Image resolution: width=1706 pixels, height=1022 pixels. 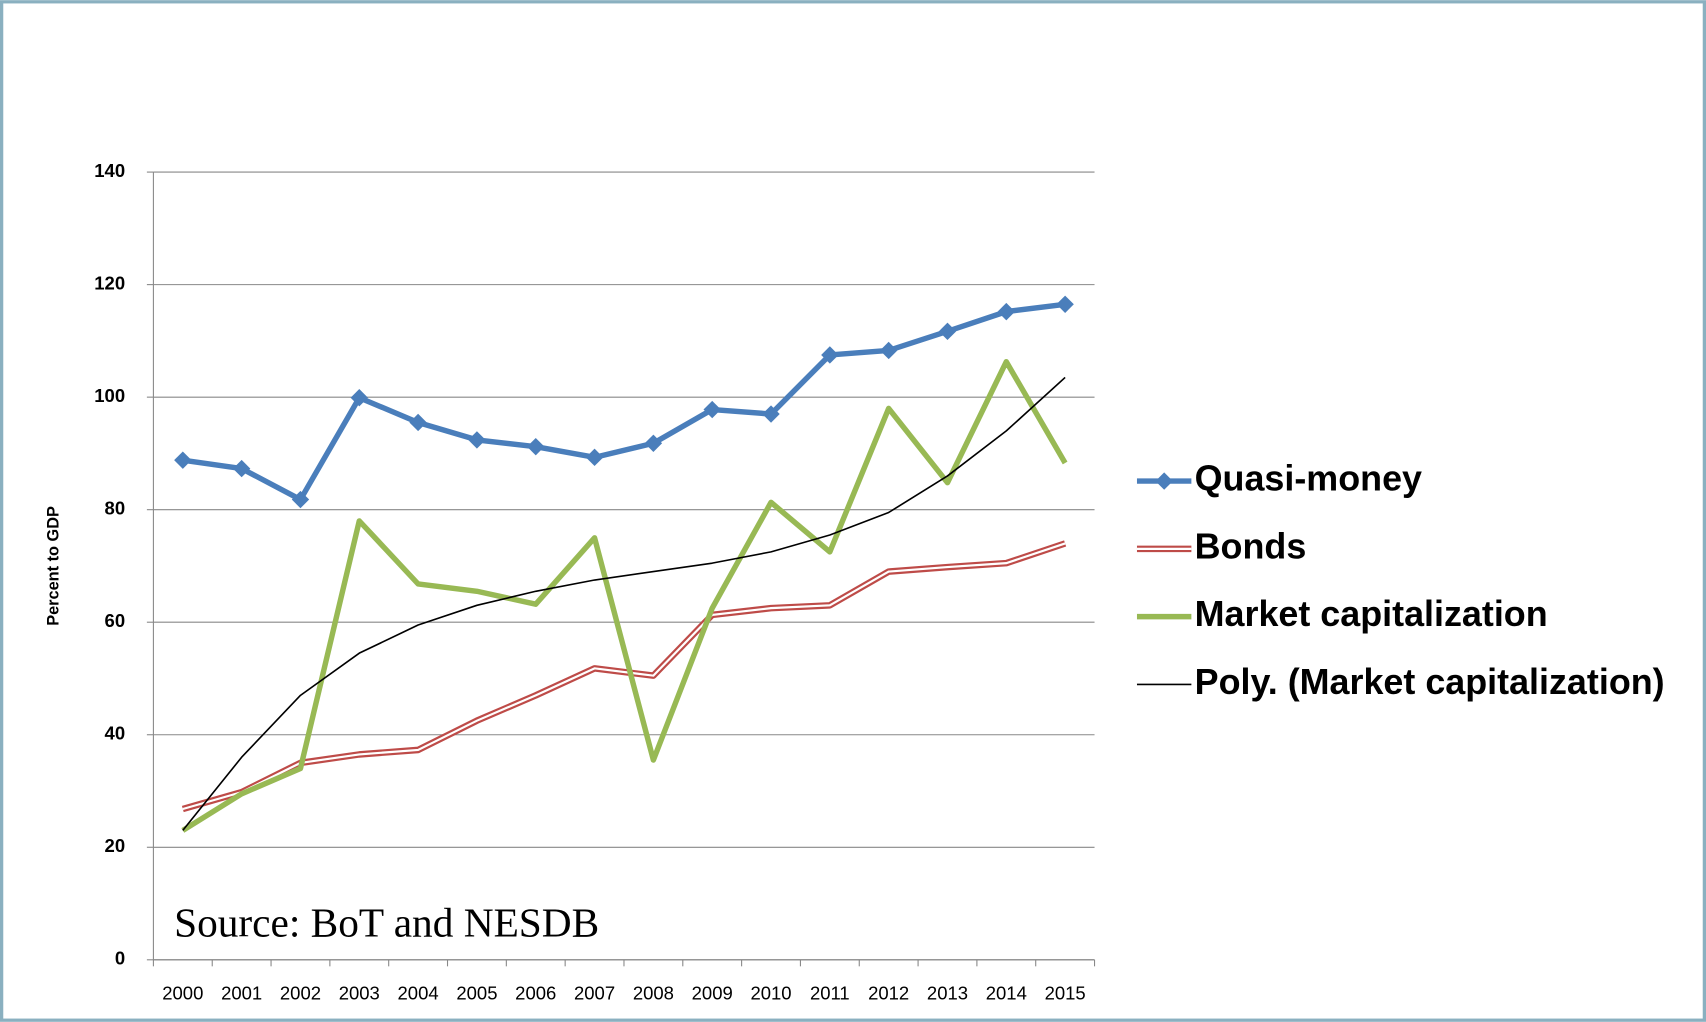 What do you see at coordinates (182, 993) in the screenshot?
I see `x-tick-label: 2000` at bounding box center [182, 993].